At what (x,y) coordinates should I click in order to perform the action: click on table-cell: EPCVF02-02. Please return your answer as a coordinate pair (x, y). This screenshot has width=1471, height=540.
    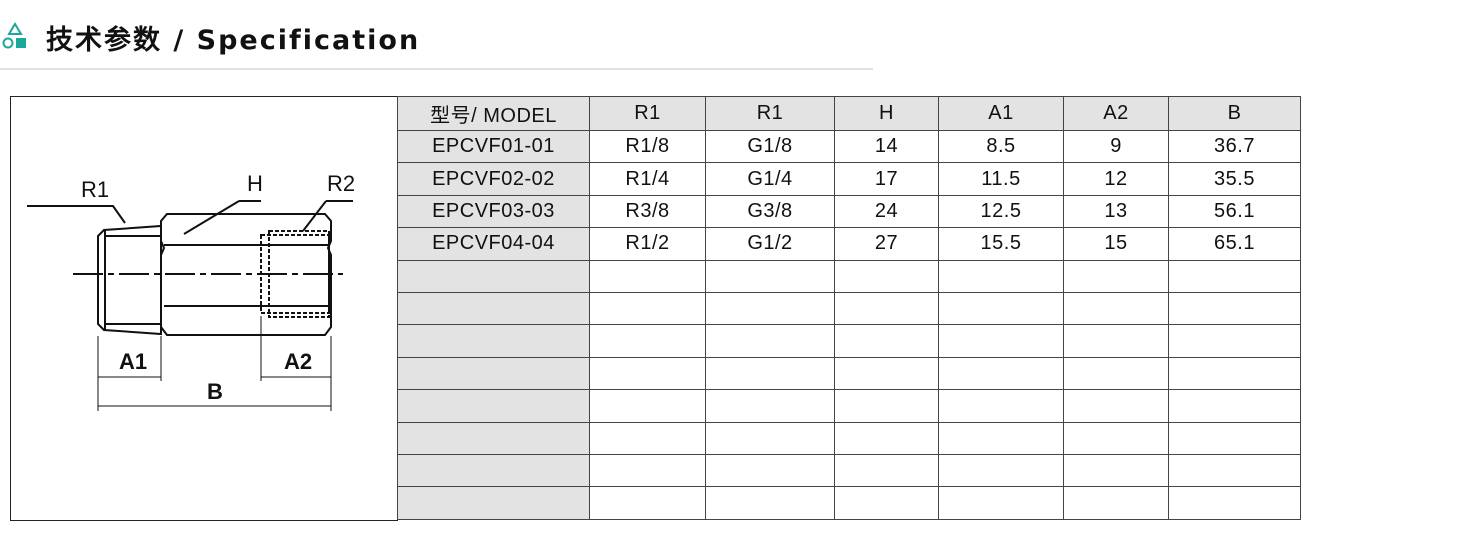
    Looking at the image, I should click on (493, 179).